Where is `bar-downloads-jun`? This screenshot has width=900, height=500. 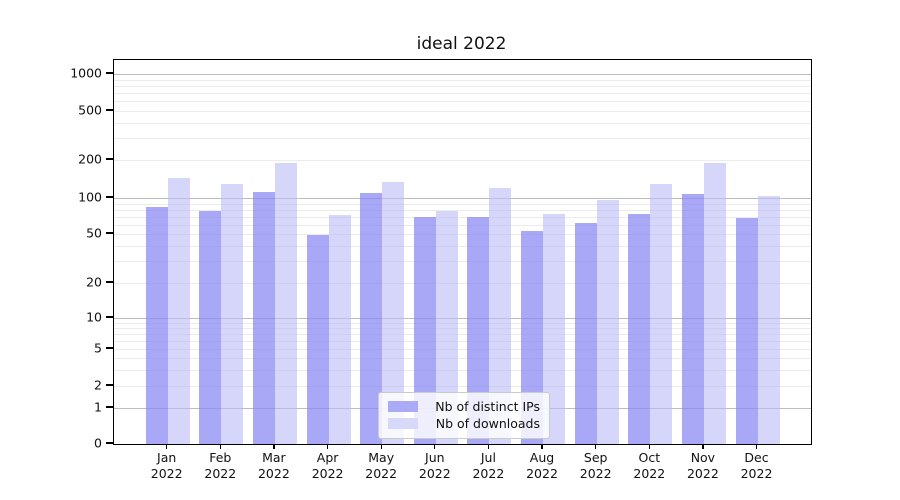
bar-downloads-jun is located at coordinates (446, 327).